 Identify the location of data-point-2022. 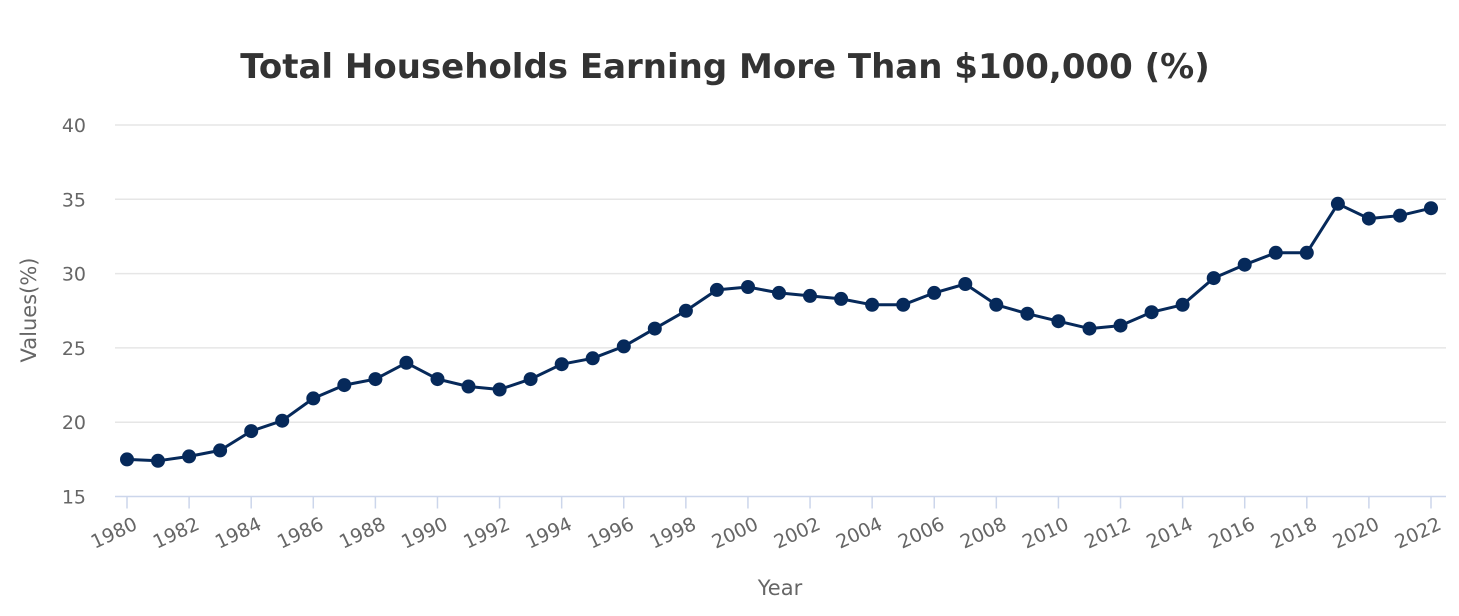
(1431, 208).